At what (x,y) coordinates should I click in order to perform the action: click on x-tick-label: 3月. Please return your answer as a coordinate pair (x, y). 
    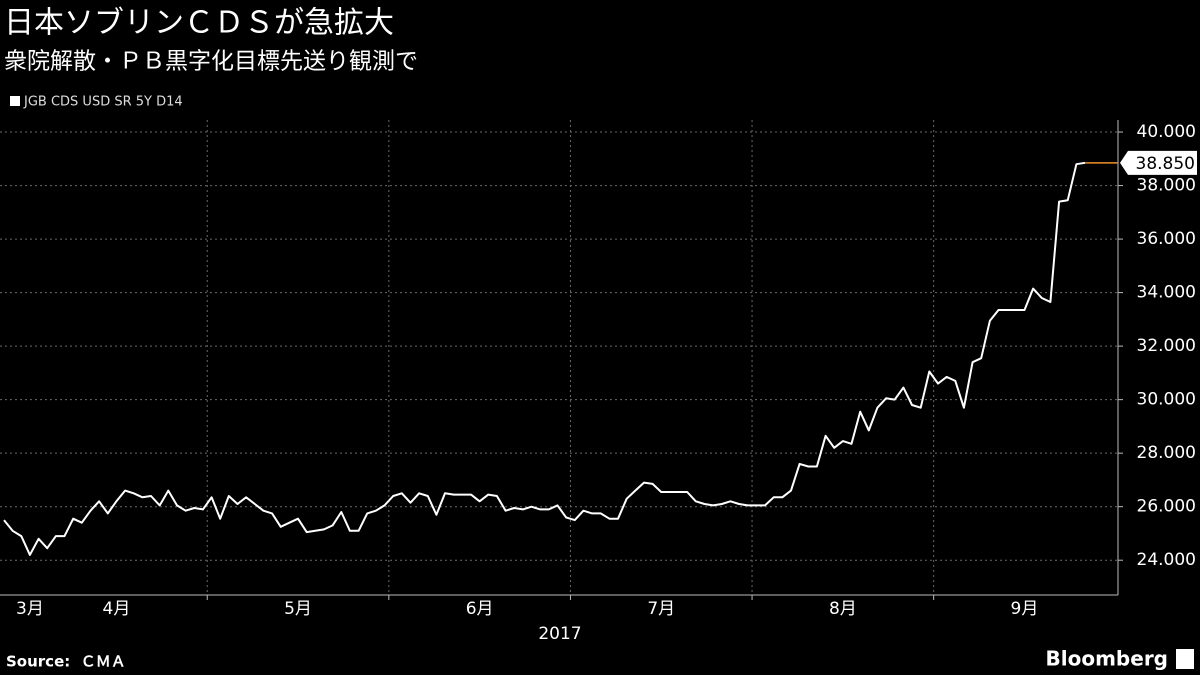
    Looking at the image, I should click on (30, 609).